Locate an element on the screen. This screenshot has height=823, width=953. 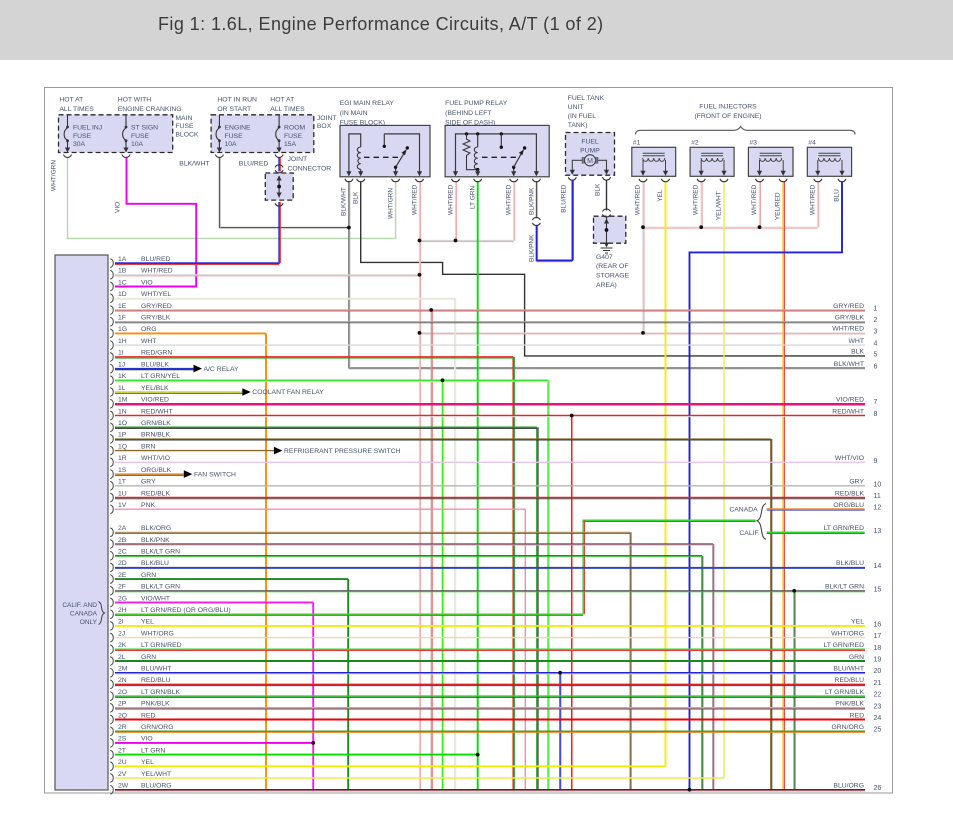
svg-text: 1H is located at coordinates (122, 341).